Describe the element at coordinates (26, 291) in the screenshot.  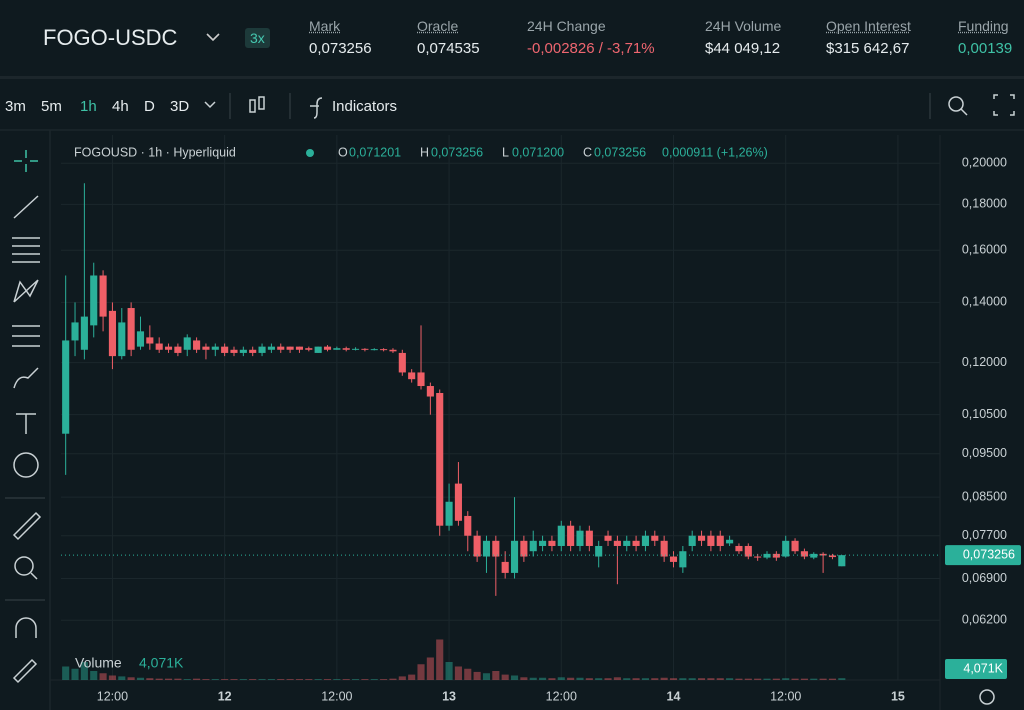
I see `pattern-tool` at that location.